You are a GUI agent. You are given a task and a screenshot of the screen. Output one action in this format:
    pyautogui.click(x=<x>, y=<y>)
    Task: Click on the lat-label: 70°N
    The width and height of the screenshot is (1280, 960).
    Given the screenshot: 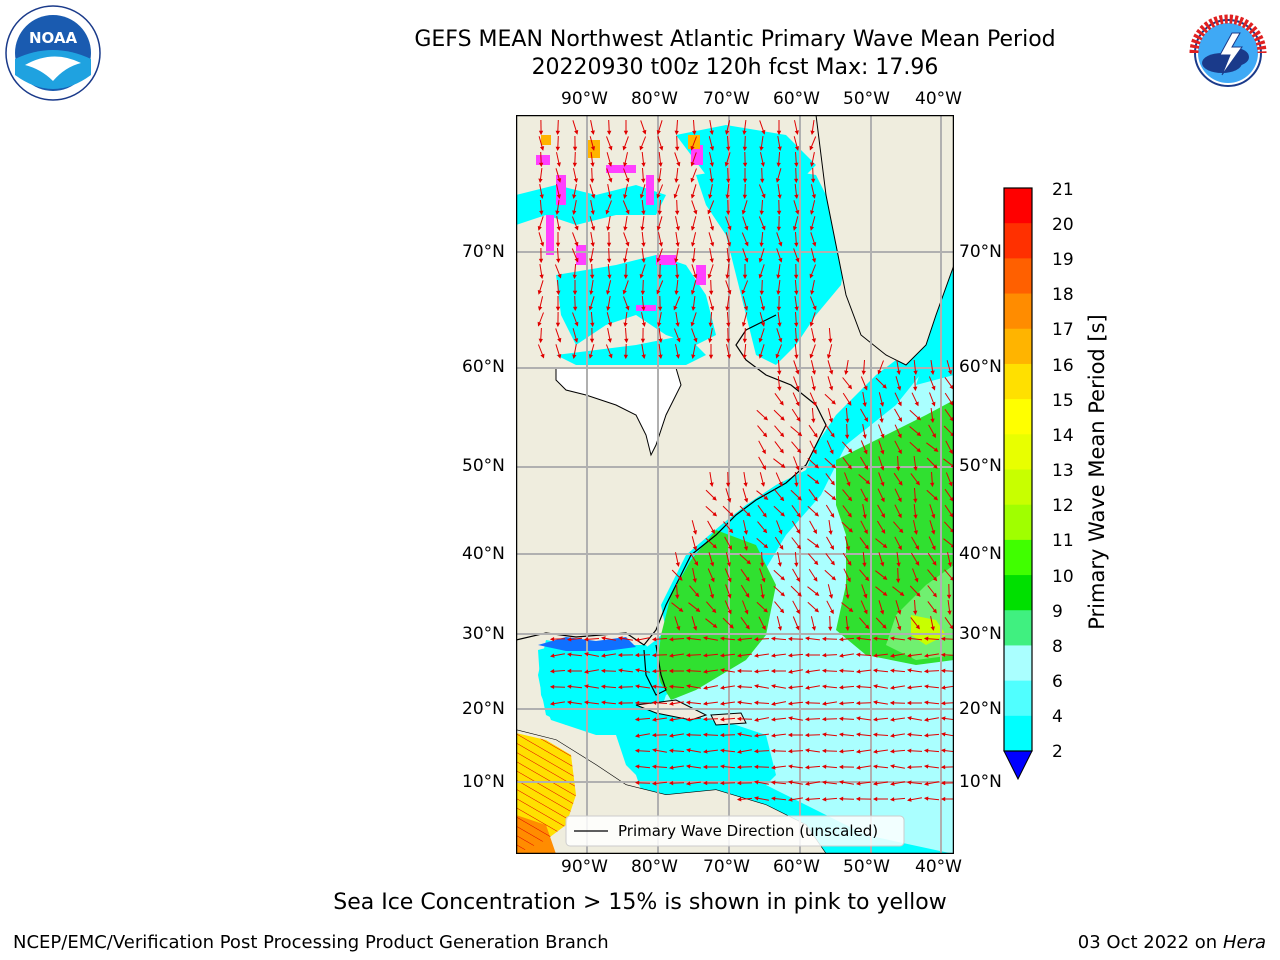 What is the action you would take?
    pyautogui.click(x=483, y=252)
    